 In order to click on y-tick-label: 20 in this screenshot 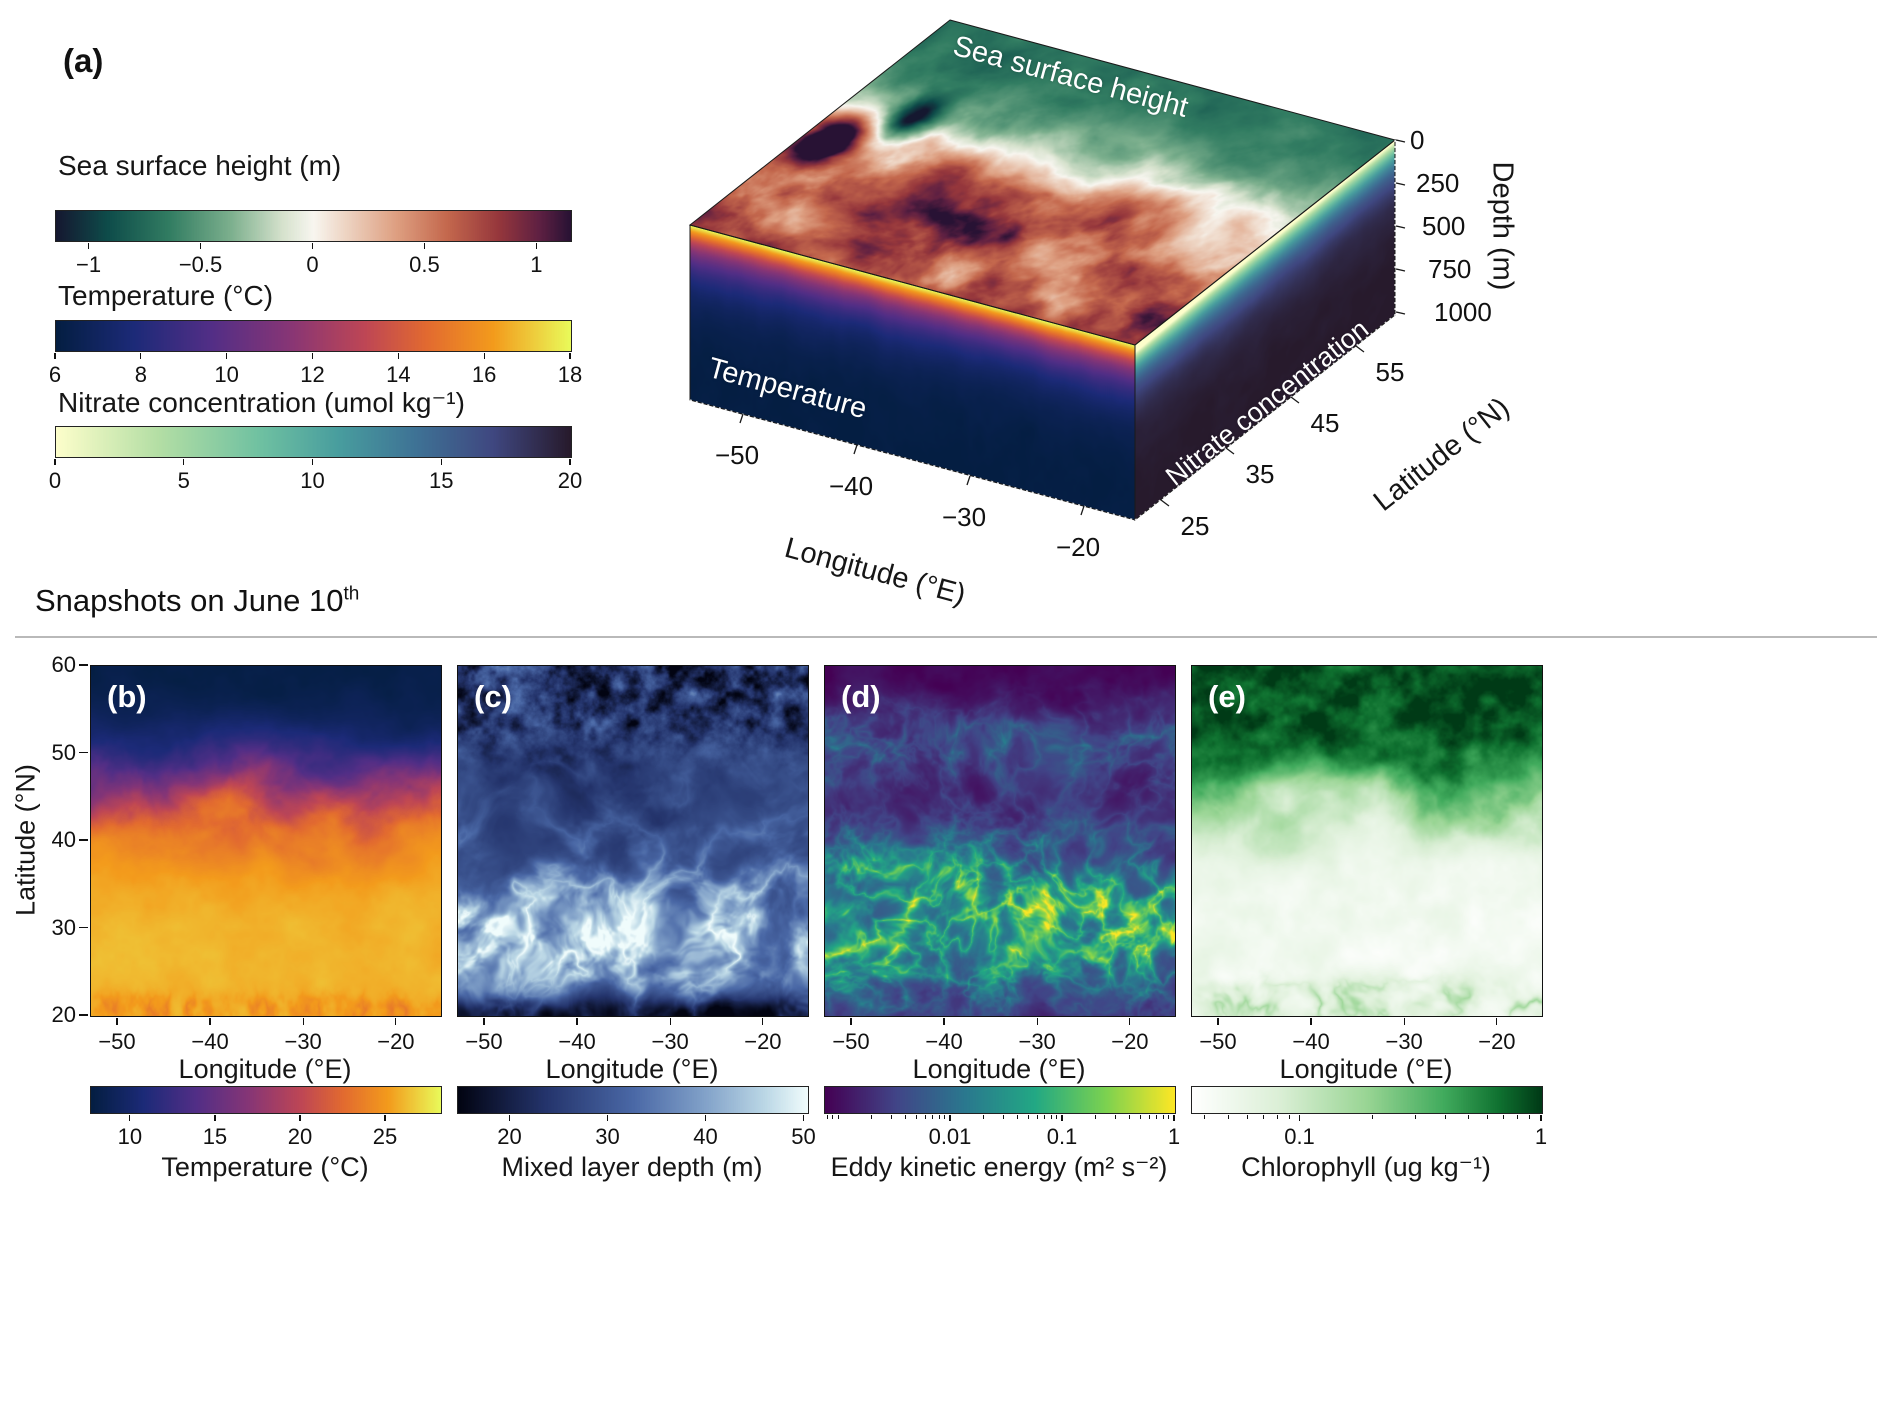, I will do `click(63, 1014)`.